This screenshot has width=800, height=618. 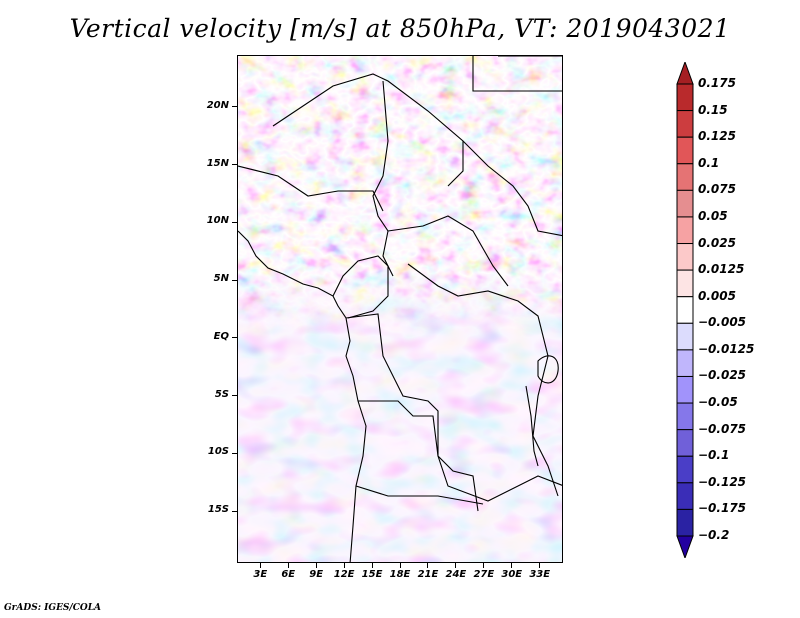 I want to click on colorbar-label: 0.15, so click(x=713, y=109).